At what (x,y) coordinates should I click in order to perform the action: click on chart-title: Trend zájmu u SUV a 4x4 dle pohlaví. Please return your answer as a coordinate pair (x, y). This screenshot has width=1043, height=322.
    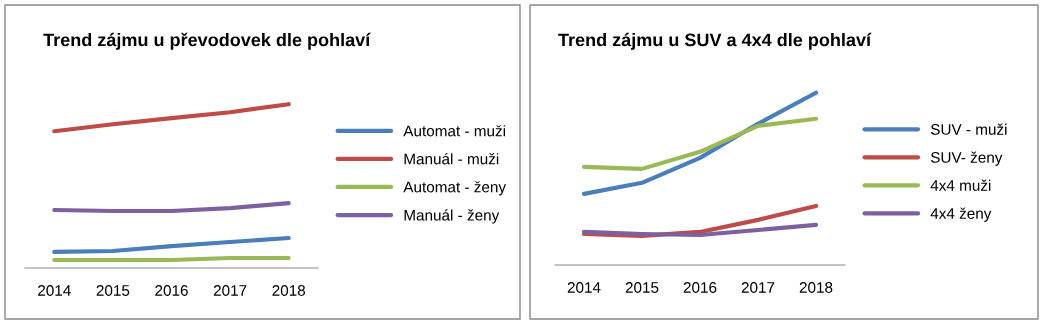
    Looking at the image, I should click on (715, 41).